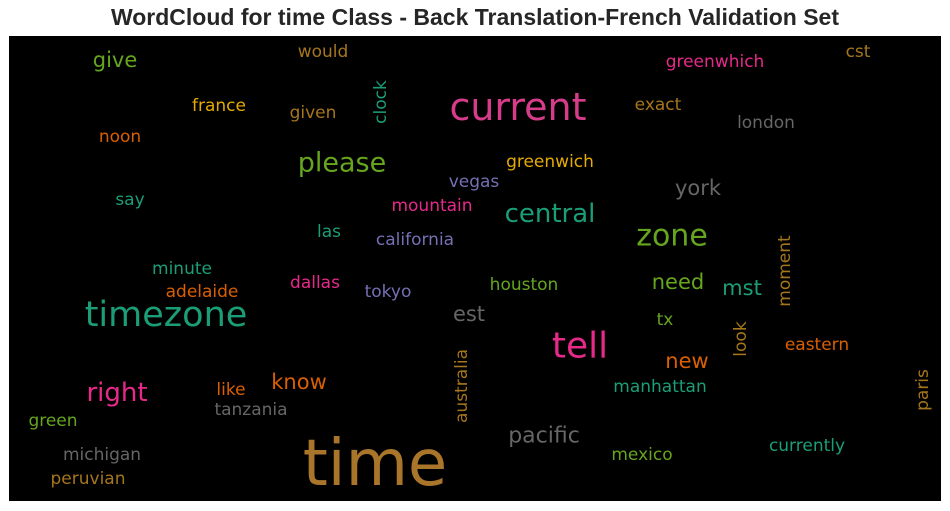 This screenshot has height=511, width=950. I want to click on word-pacific: pacific, so click(544, 436).